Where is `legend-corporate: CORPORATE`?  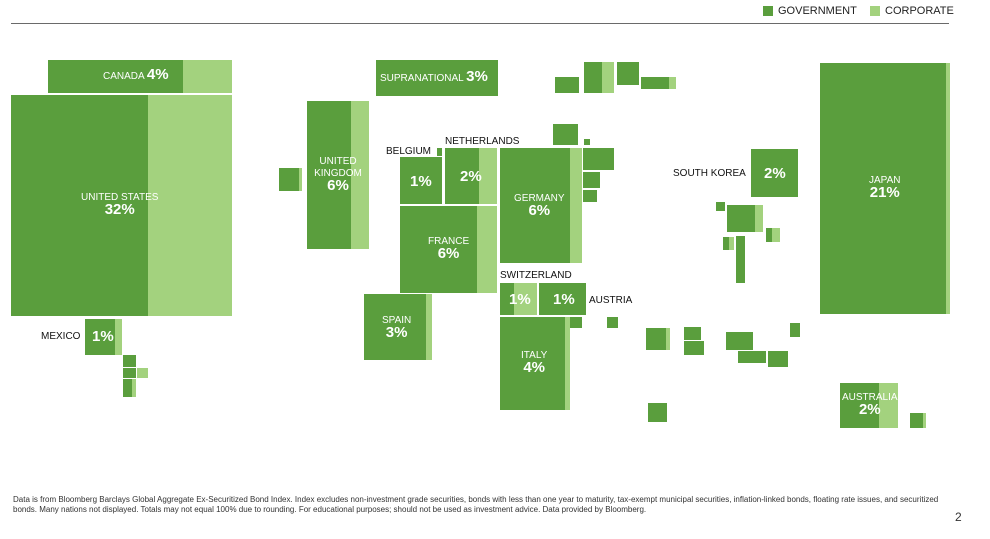
legend-corporate: CORPORATE is located at coordinates (912, 11).